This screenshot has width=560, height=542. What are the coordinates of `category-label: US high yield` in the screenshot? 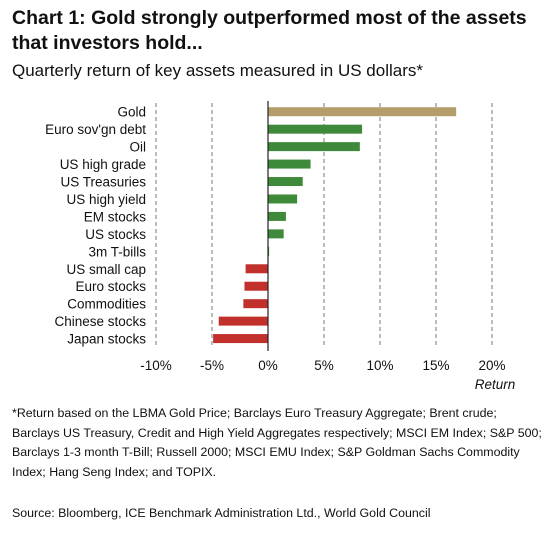 It's located at (106, 199).